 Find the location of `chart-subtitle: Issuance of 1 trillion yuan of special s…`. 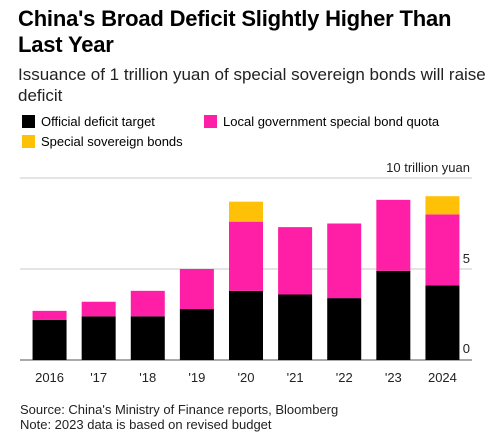

chart-subtitle: Issuance of 1 trillion yuan of special s… is located at coordinates (252, 85).